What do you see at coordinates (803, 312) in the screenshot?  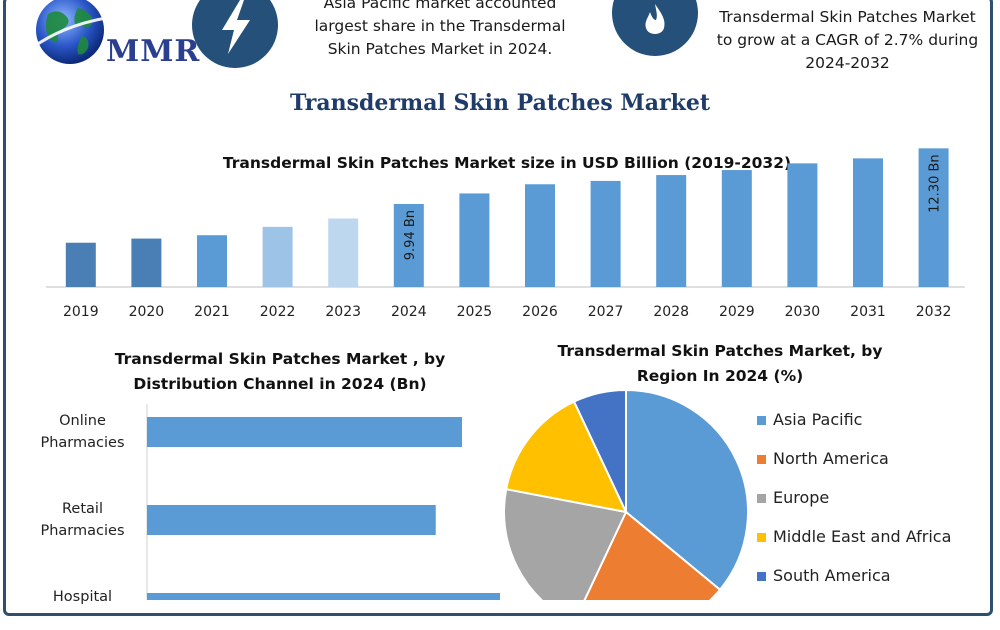 I see `tick-label-2030: 2030` at bounding box center [803, 312].